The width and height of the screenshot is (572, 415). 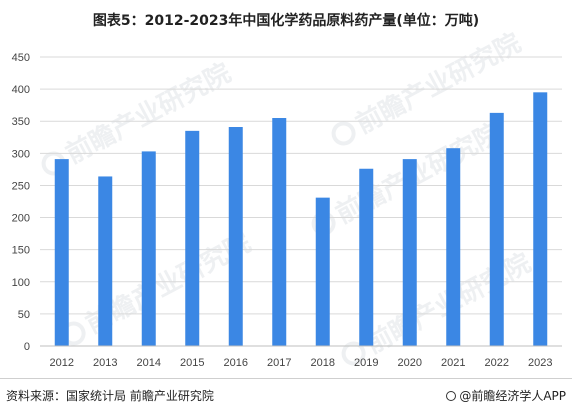 I want to click on y-tick-label: 0, so click(x=27, y=347).